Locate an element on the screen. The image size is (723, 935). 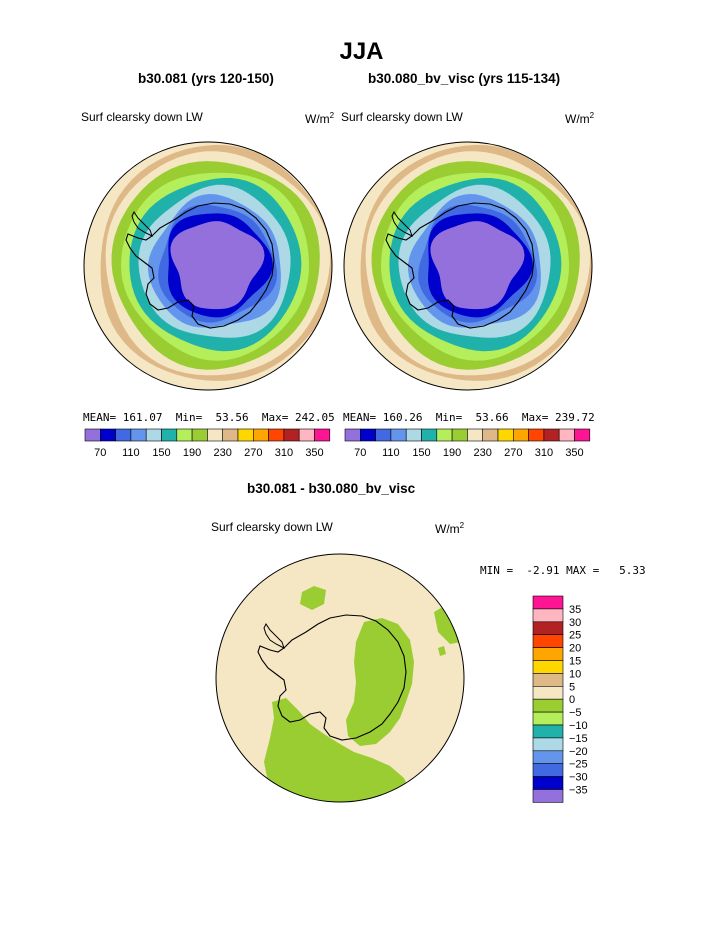
cbar3-tick-label: 5 is located at coordinates (572, 687).